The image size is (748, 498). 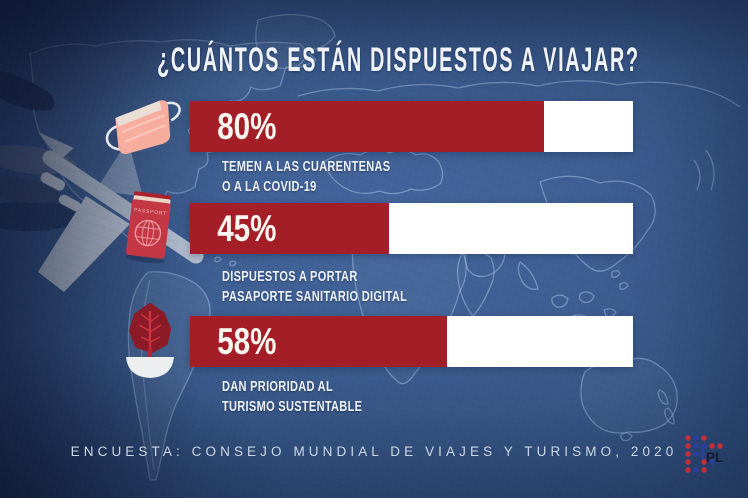 I want to click on logo-text: PL, so click(x=714, y=457).